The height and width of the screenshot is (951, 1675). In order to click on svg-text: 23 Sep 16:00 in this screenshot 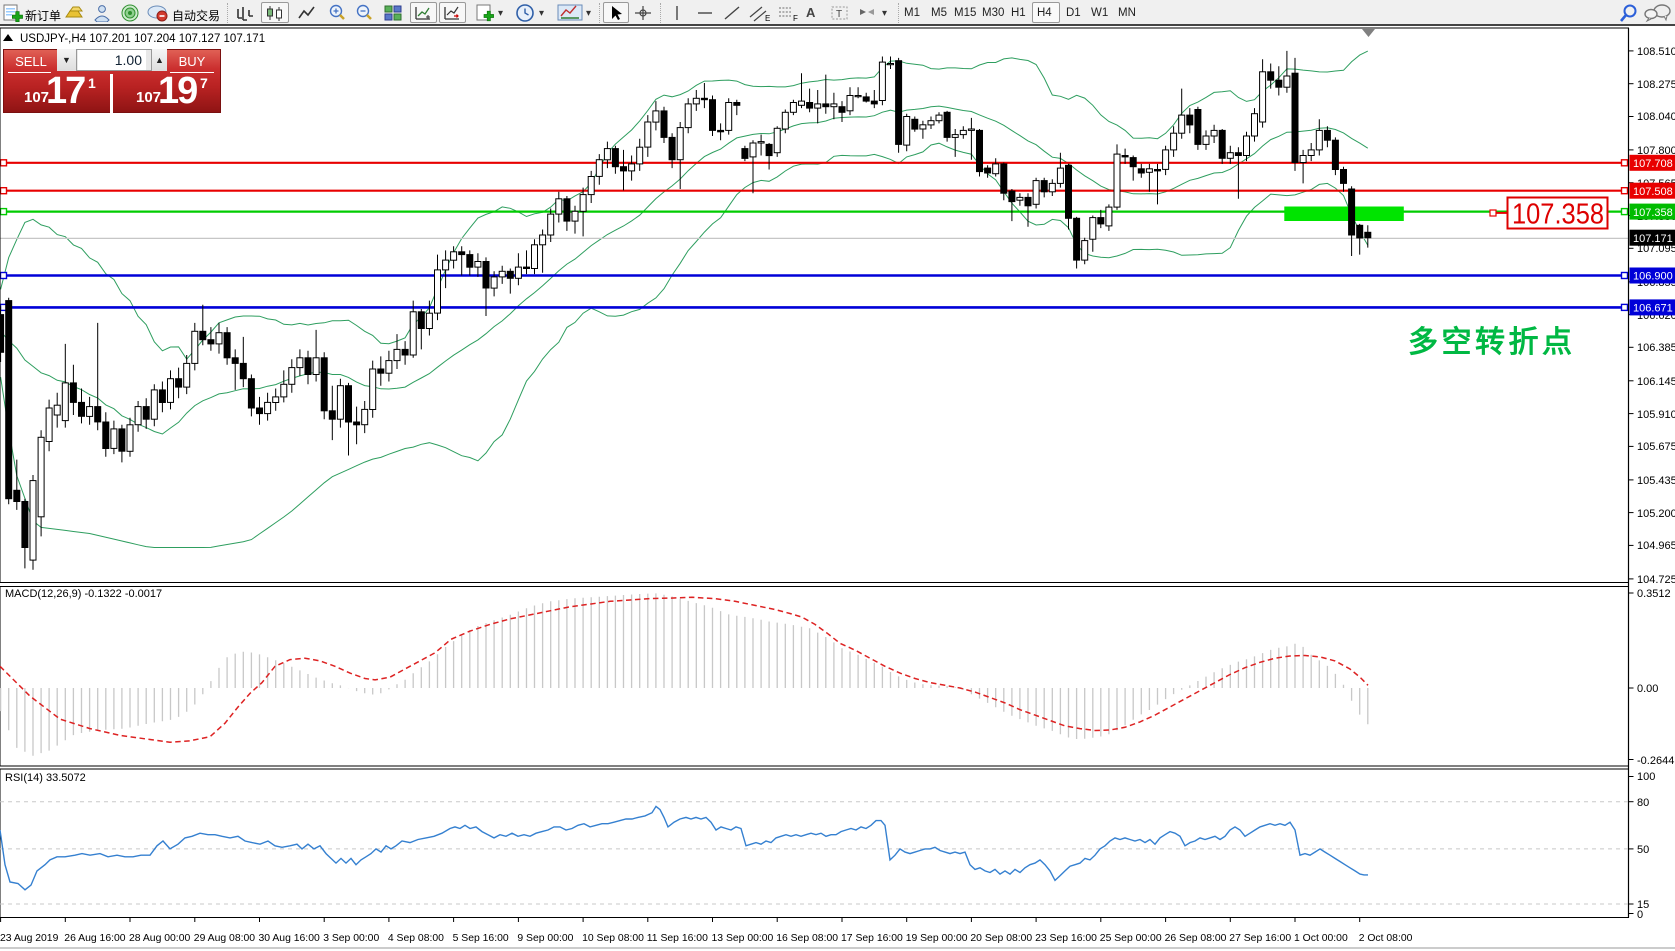, I will do `click(1066, 938)`.